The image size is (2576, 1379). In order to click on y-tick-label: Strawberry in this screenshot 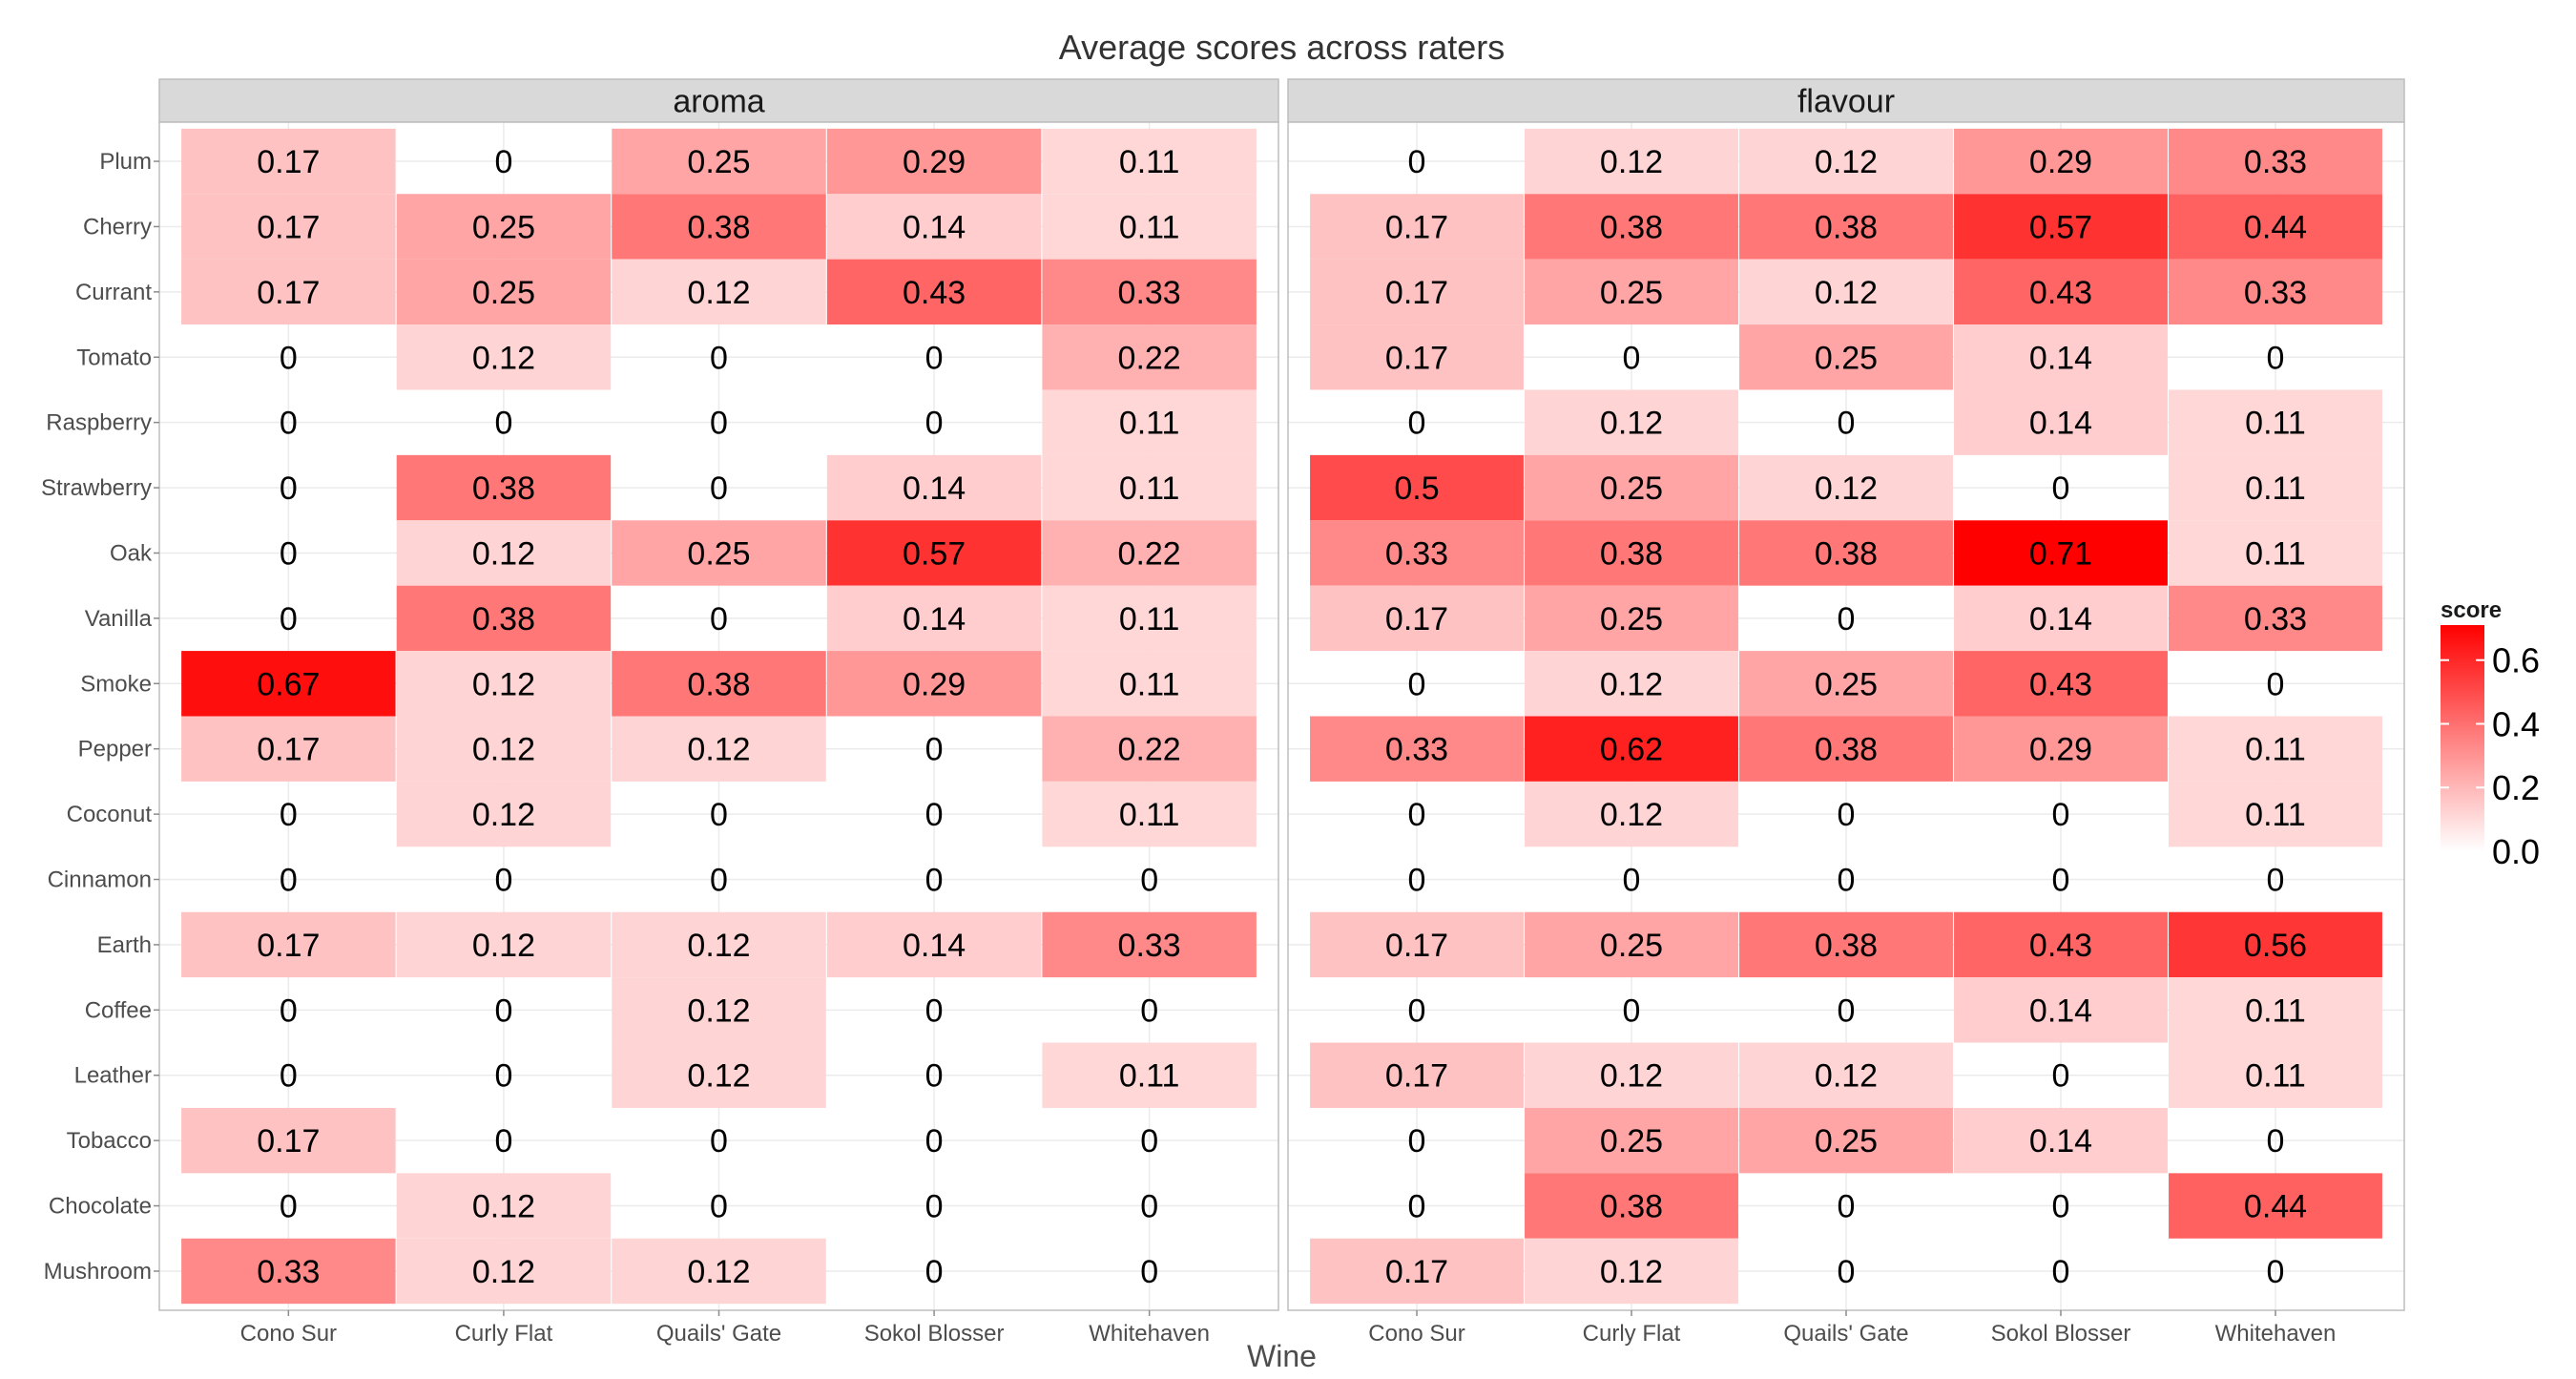, I will do `click(96, 488)`.